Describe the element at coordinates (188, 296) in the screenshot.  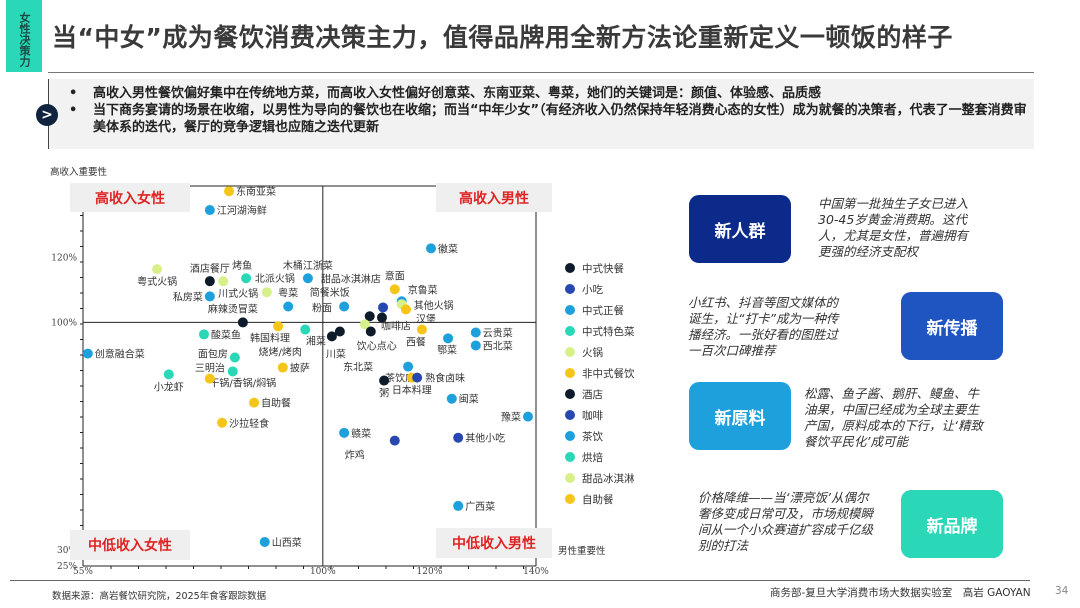
I see `data-point-label: 私房菜` at that location.